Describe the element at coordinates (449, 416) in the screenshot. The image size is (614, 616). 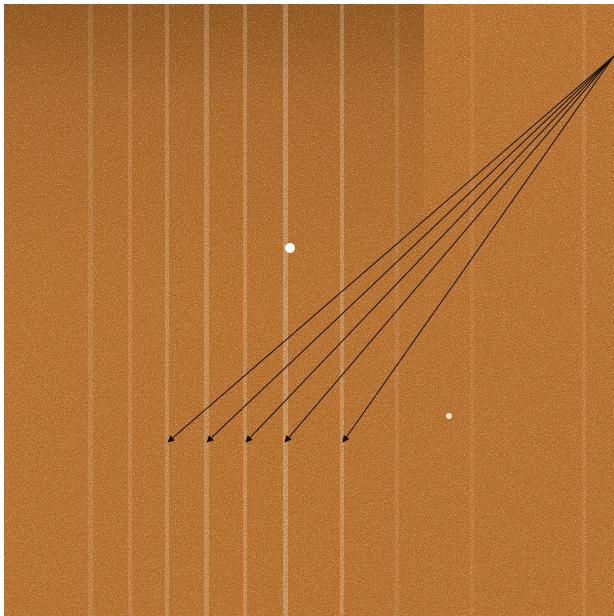
I see `faint-star` at that location.